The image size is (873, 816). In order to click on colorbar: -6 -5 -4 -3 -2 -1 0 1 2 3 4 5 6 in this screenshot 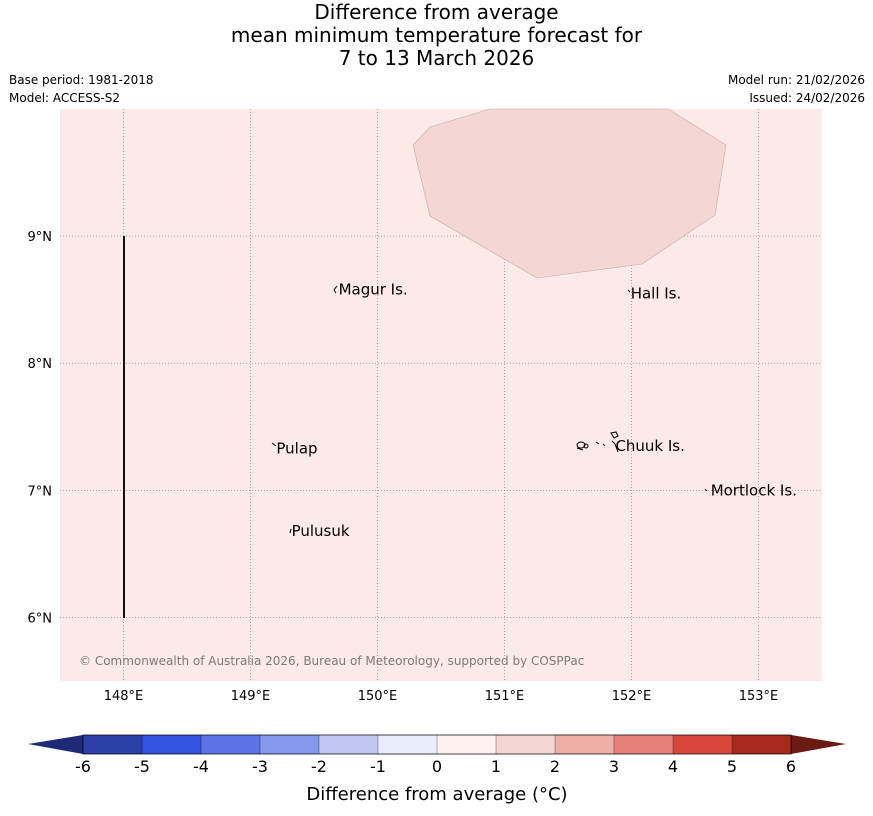, I will do `click(437, 755)`.